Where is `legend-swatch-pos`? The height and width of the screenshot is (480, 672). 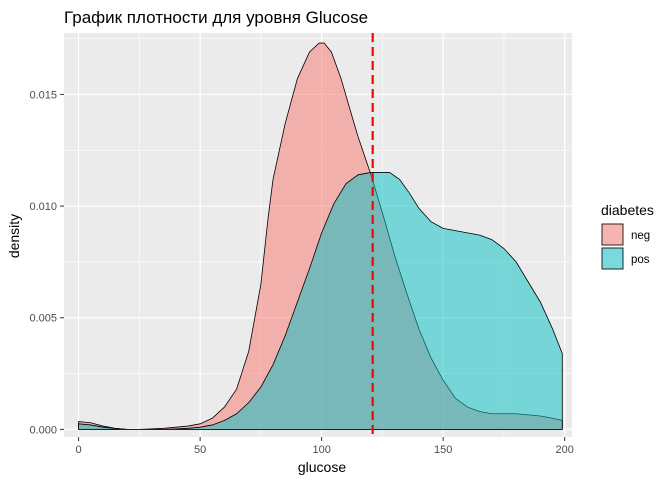 legend-swatch-pos is located at coordinates (612, 258).